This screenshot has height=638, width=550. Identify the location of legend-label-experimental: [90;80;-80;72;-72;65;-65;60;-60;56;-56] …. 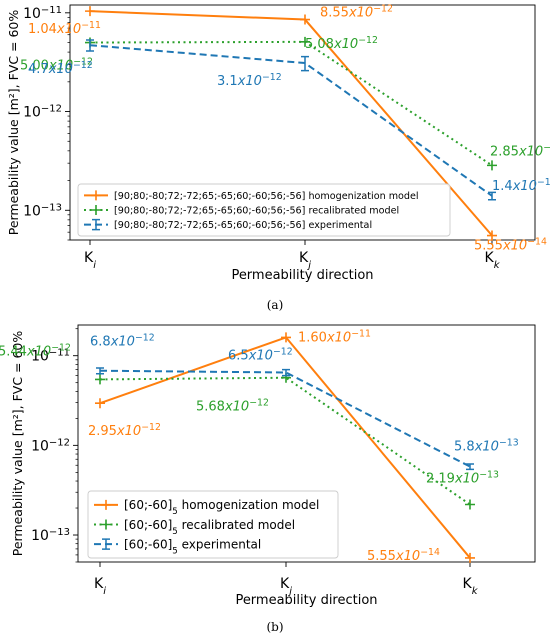
(243, 225).